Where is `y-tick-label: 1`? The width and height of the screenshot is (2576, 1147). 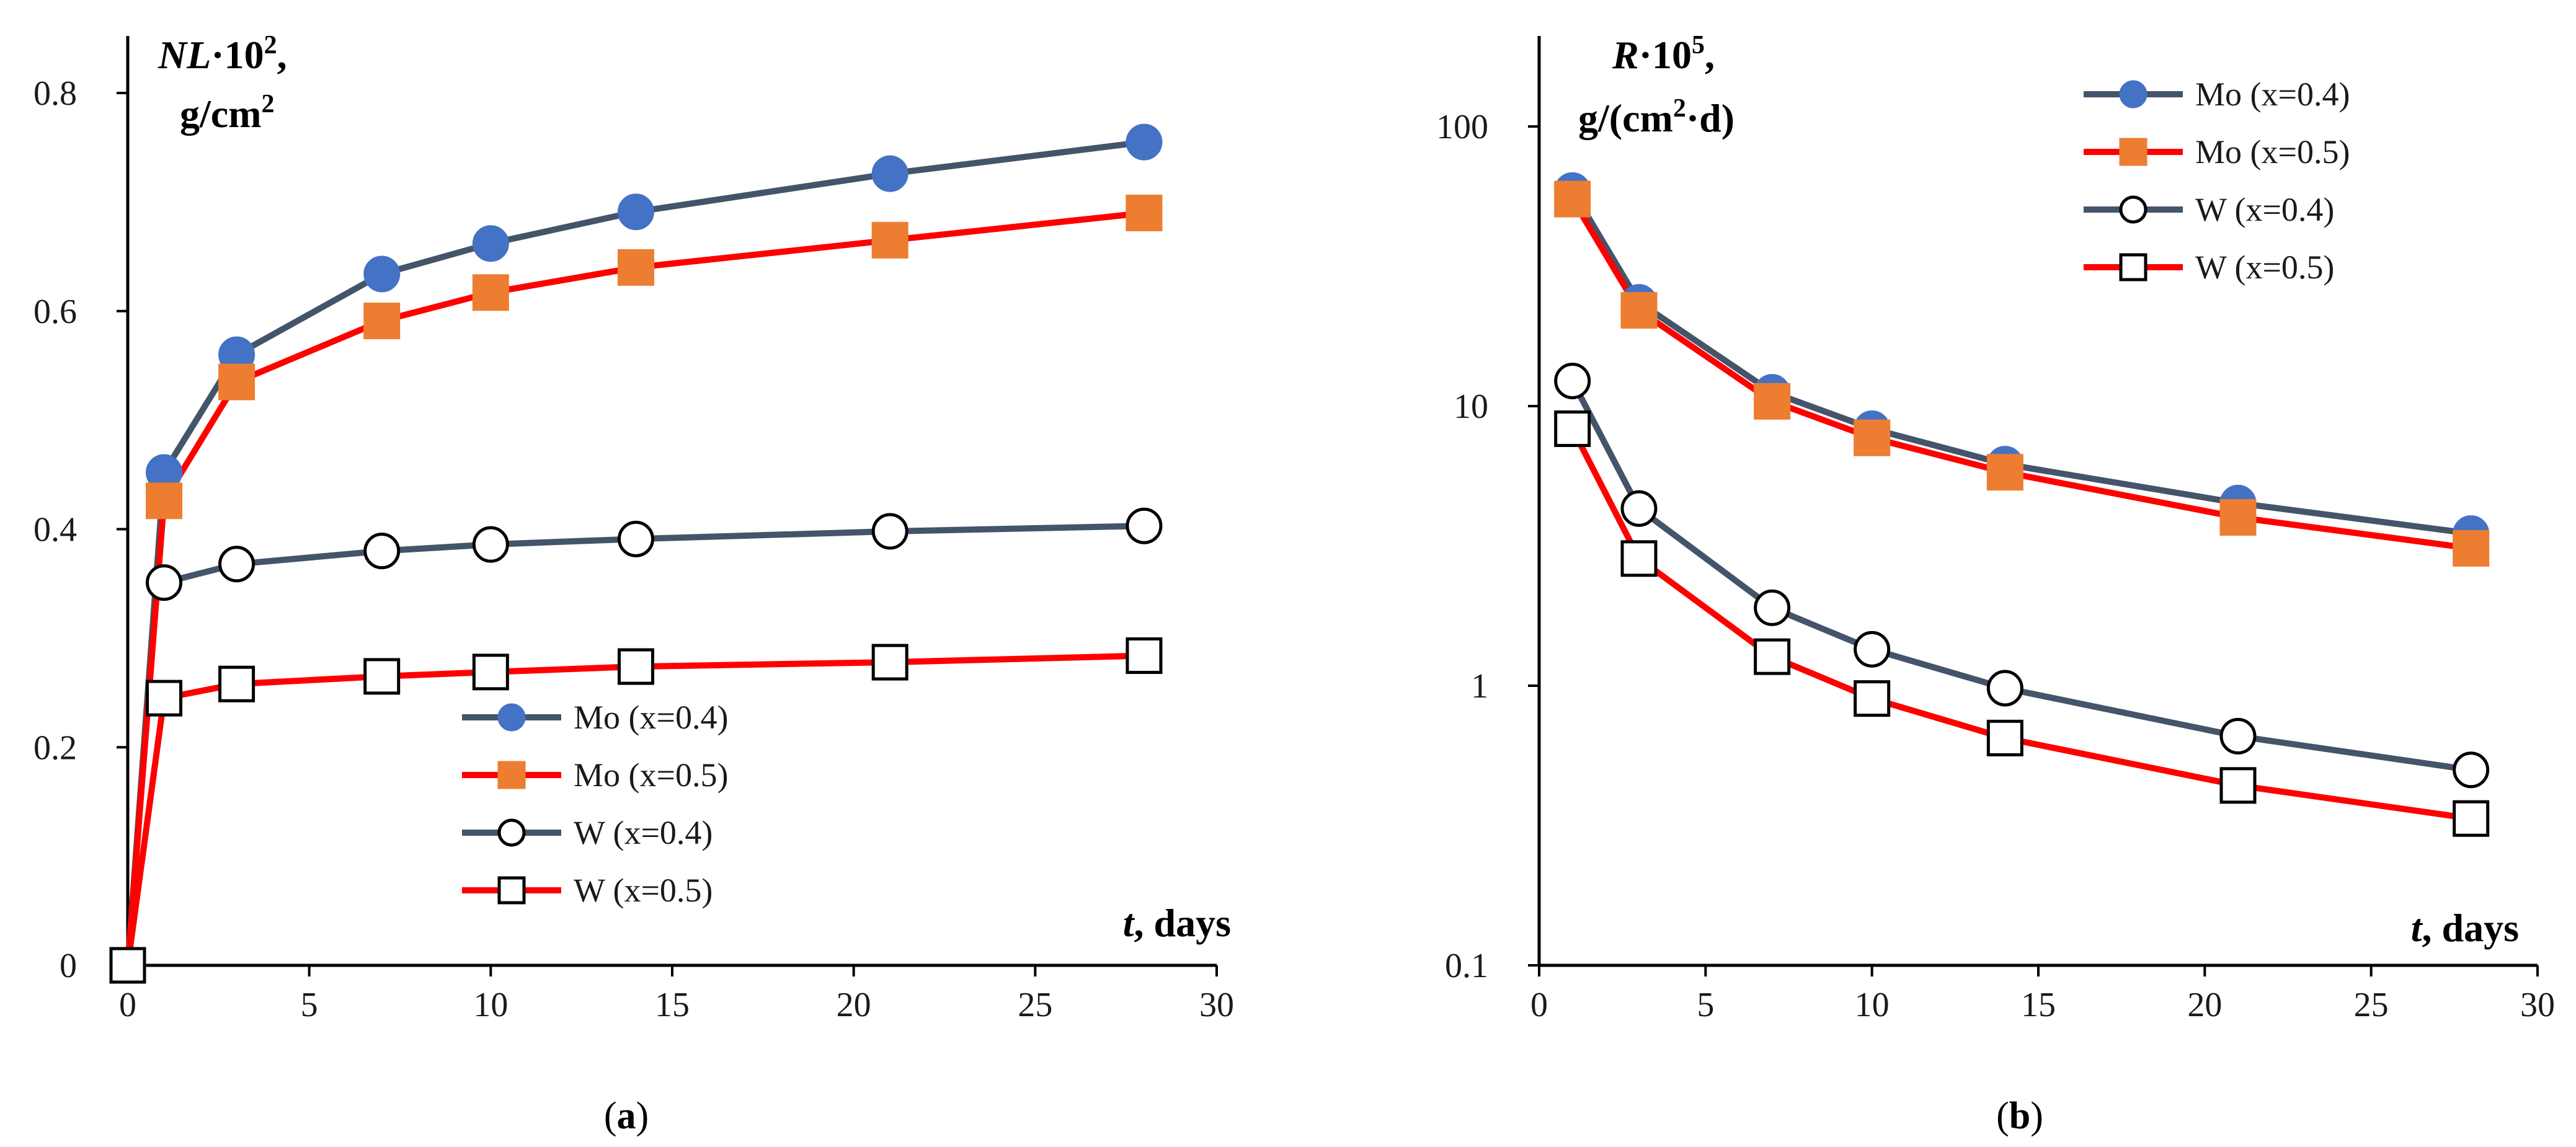
y-tick-label: 1 is located at coordinates (1479, 686).